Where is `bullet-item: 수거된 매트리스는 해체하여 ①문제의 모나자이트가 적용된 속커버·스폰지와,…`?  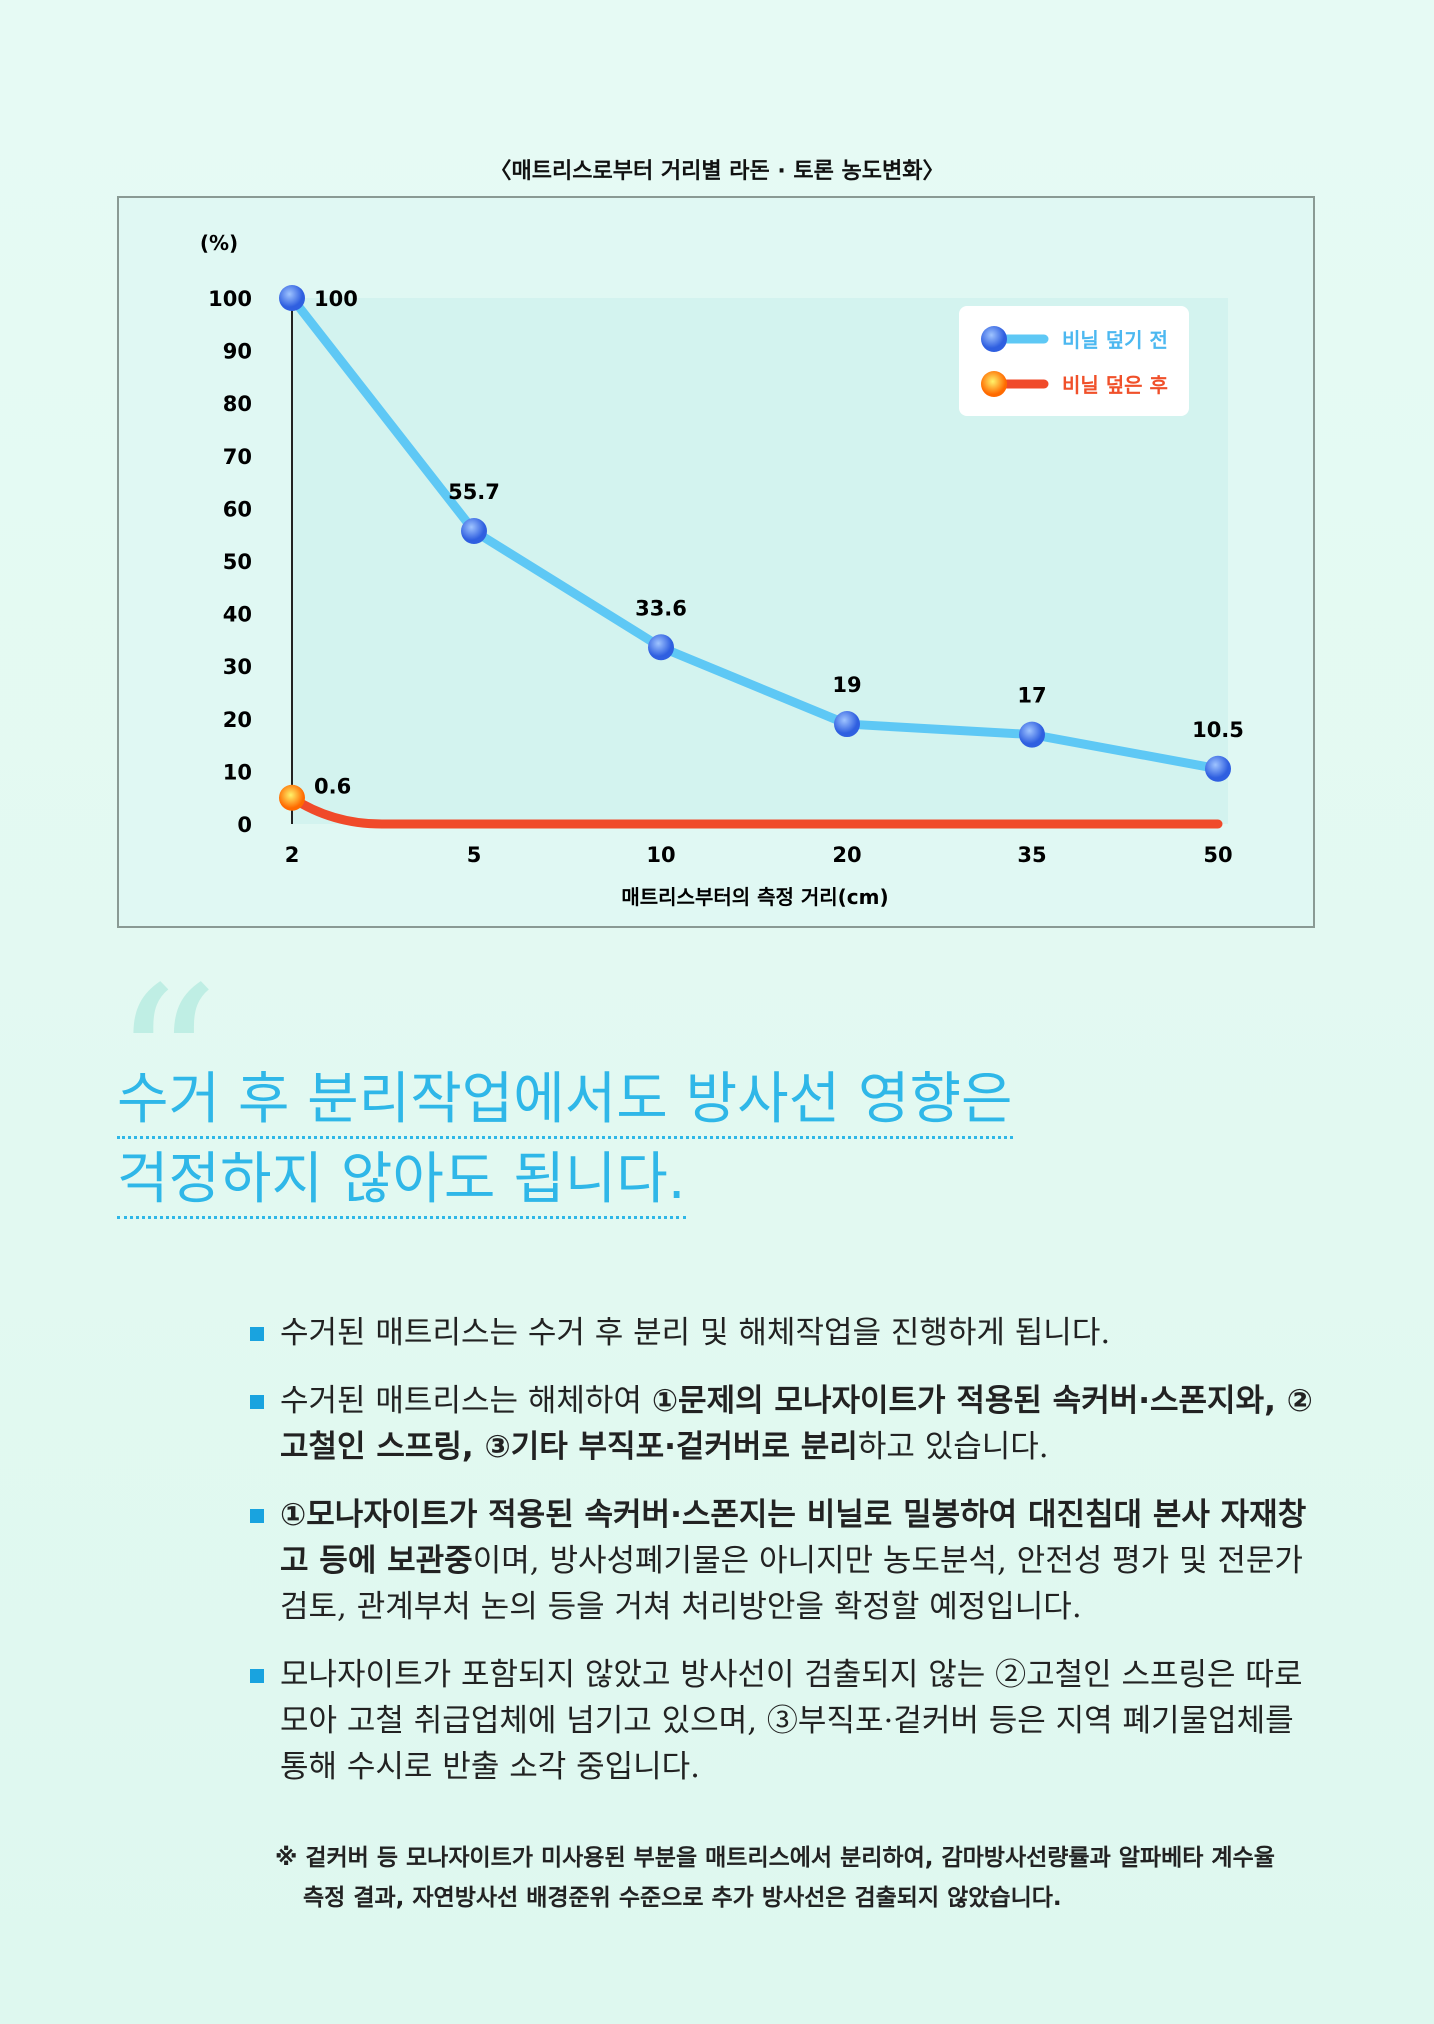
bullet-item: 수거된 매트리스는 해체하여 ①문제의 모나자이트가 적용된 속커버·스폰지와,… is located at coordinates (785, 1424).